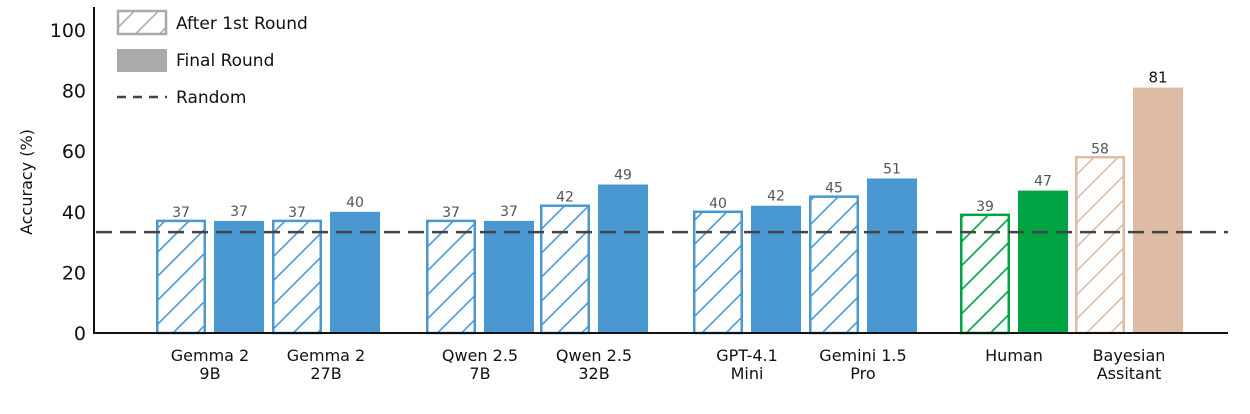 Image resolution: width=1250 pixels, height=414 pixels. What do you see at coordinates (594, 275) in the screenshot?
I see `bar-group-qwen-2-5-32b: 42 49 Qwen 2.5 32B` at bounding box center [594, 275].